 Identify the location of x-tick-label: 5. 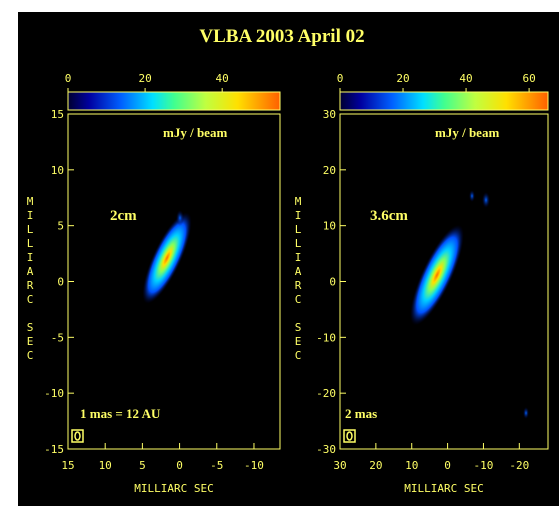
(142, 465).